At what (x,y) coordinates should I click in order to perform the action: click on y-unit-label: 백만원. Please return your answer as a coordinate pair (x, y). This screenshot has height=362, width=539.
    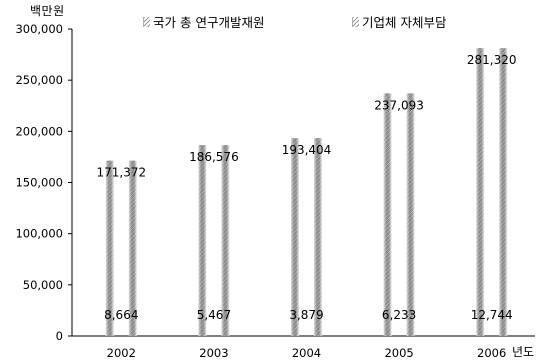
    Looking at the image, I should click on (47, 11).